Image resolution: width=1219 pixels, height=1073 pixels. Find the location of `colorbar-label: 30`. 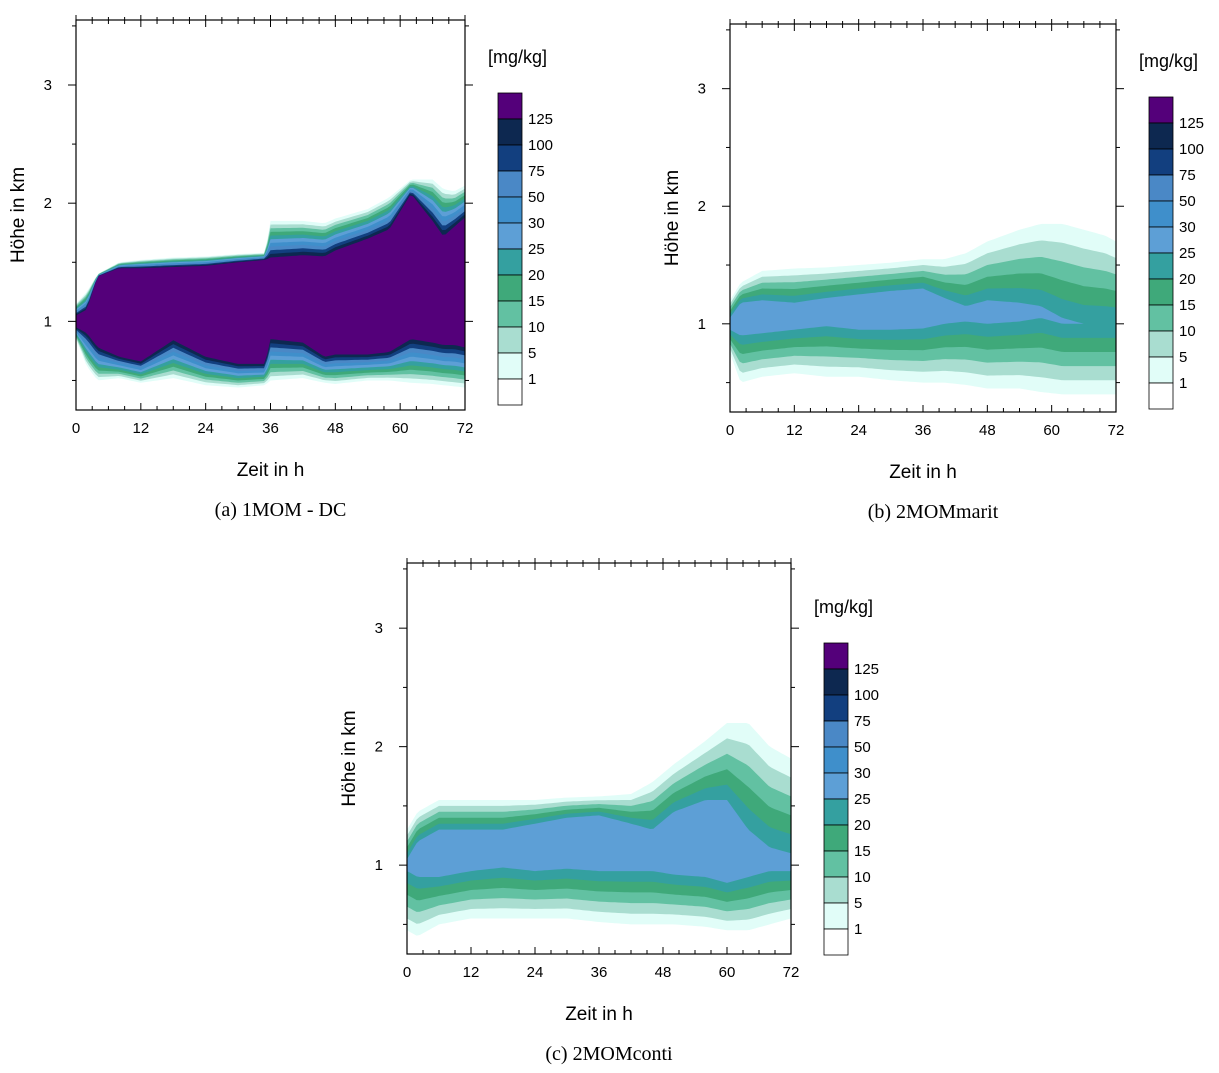

colorbar-label: 30 is located at coordinates (862, 773).